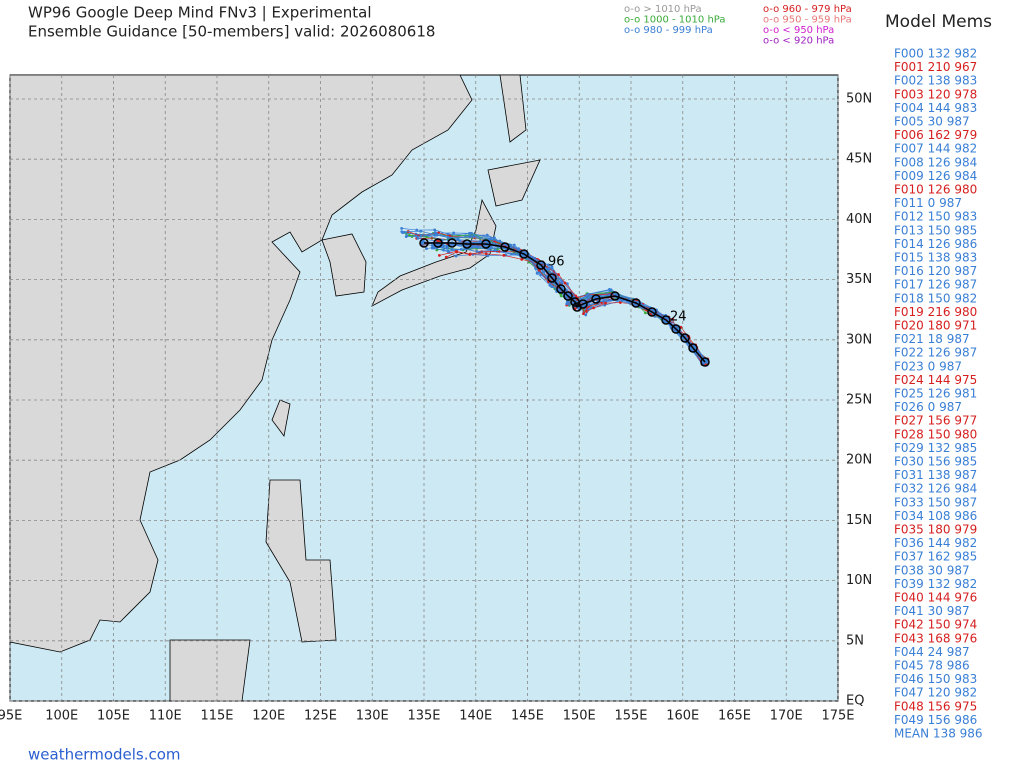 This screenshot has height=768, width=1024. I want to click on member-entry: F047 120 982, so click(935, 693).